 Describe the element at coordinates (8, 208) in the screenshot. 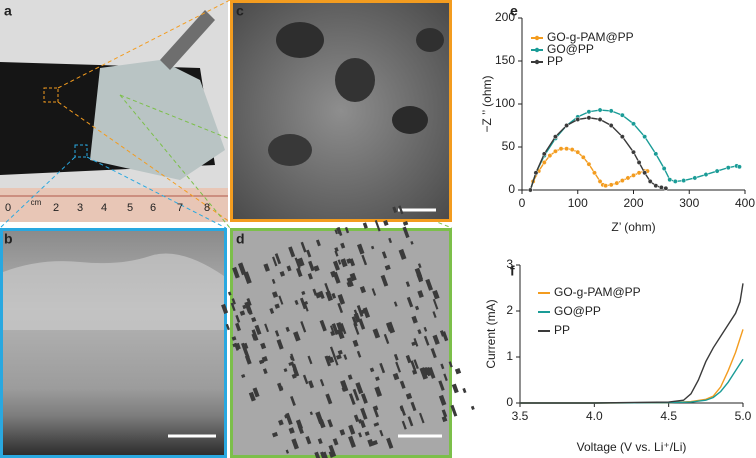

I see `ruler-label: 0` at that location.